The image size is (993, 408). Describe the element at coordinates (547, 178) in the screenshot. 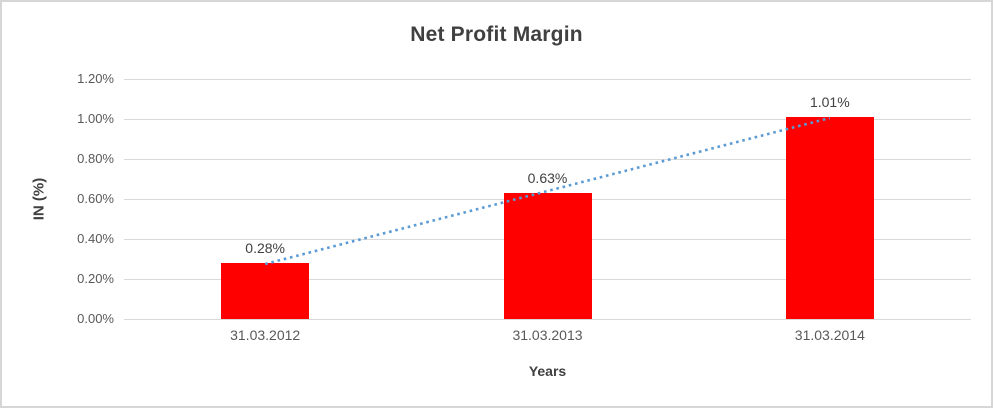

I see `bar-value-label: 0.63%` at that location.